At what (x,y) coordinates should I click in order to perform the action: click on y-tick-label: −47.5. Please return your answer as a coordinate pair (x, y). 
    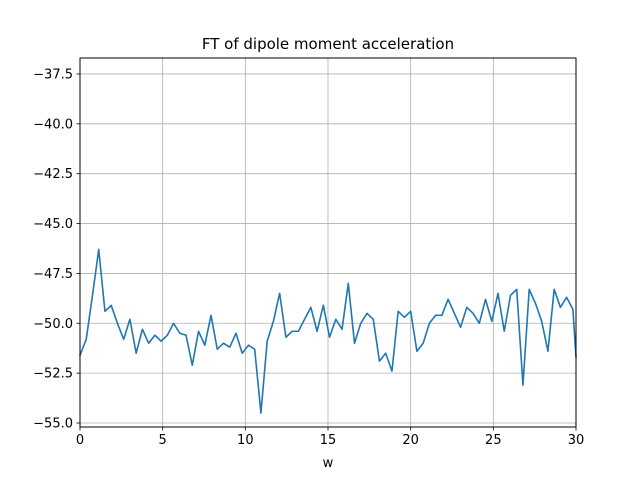
    Looking at the image, I should click on (53, 274).